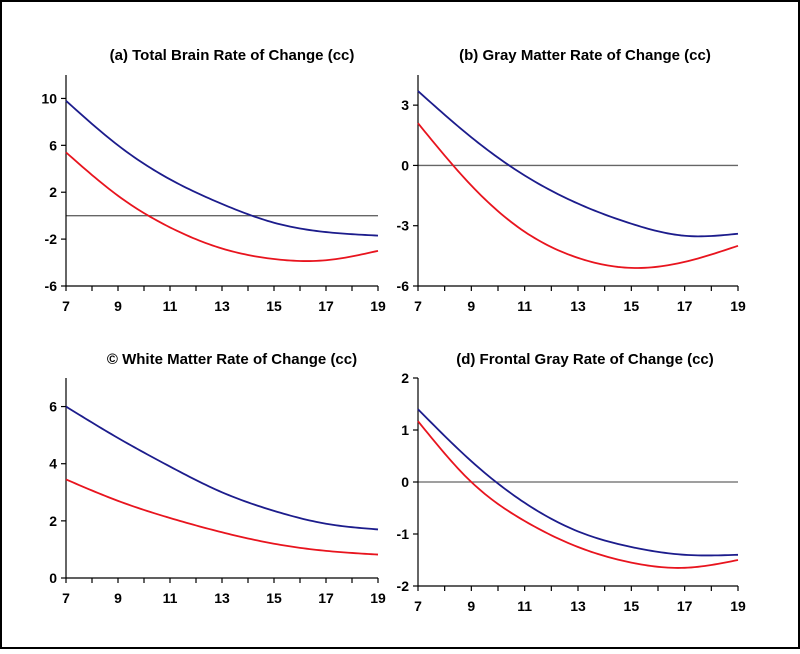 The width and height of the screenshot is (800, 654). Describe the element at coordinates (405, 430) in the screenshot. I see `y-tick-label: 1` at that location.